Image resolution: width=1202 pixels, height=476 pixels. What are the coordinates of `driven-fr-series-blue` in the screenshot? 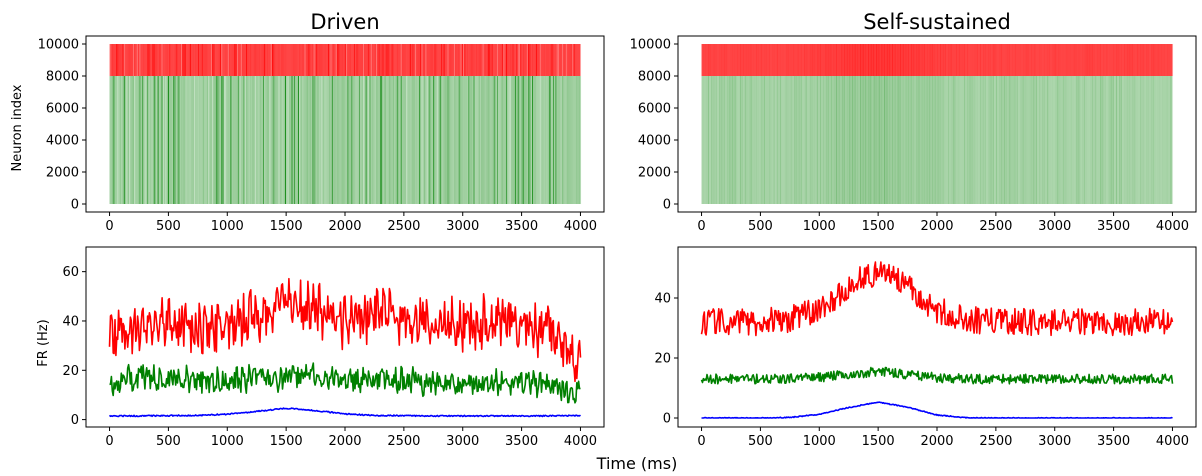 It's located at (344, 412).